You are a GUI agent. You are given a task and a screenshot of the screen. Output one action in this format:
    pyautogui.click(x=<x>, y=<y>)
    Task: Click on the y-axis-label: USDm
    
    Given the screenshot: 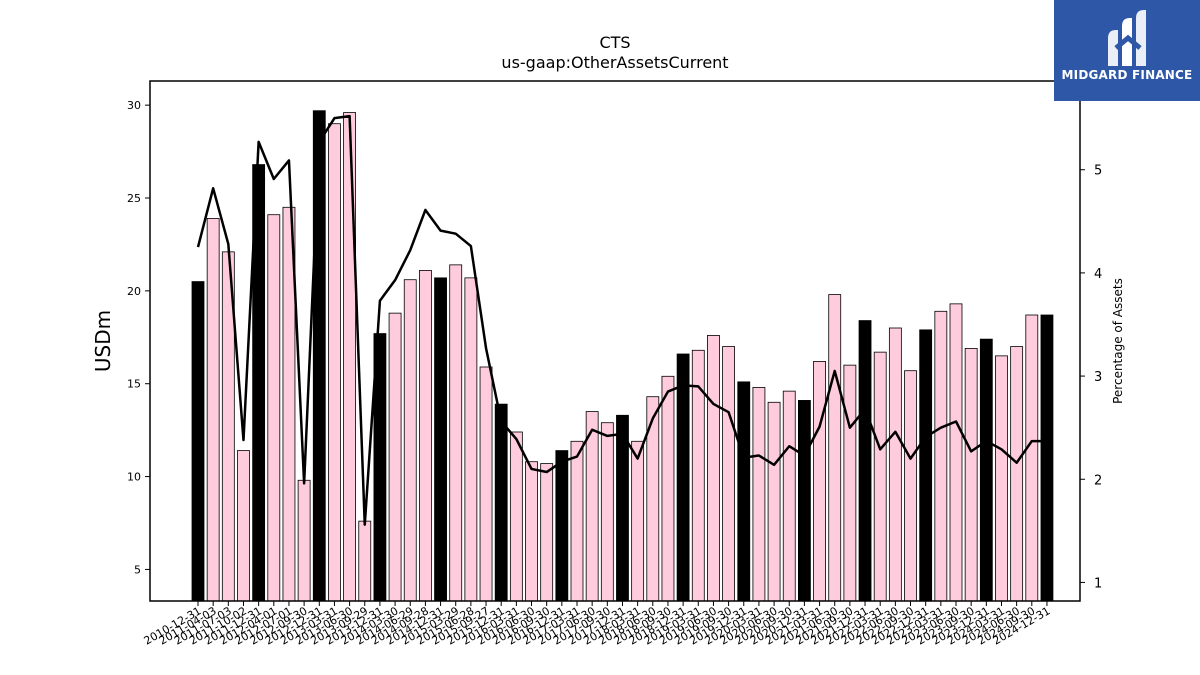 What is the action you would take?
    pyautogui.click(x=103, y=341)
    